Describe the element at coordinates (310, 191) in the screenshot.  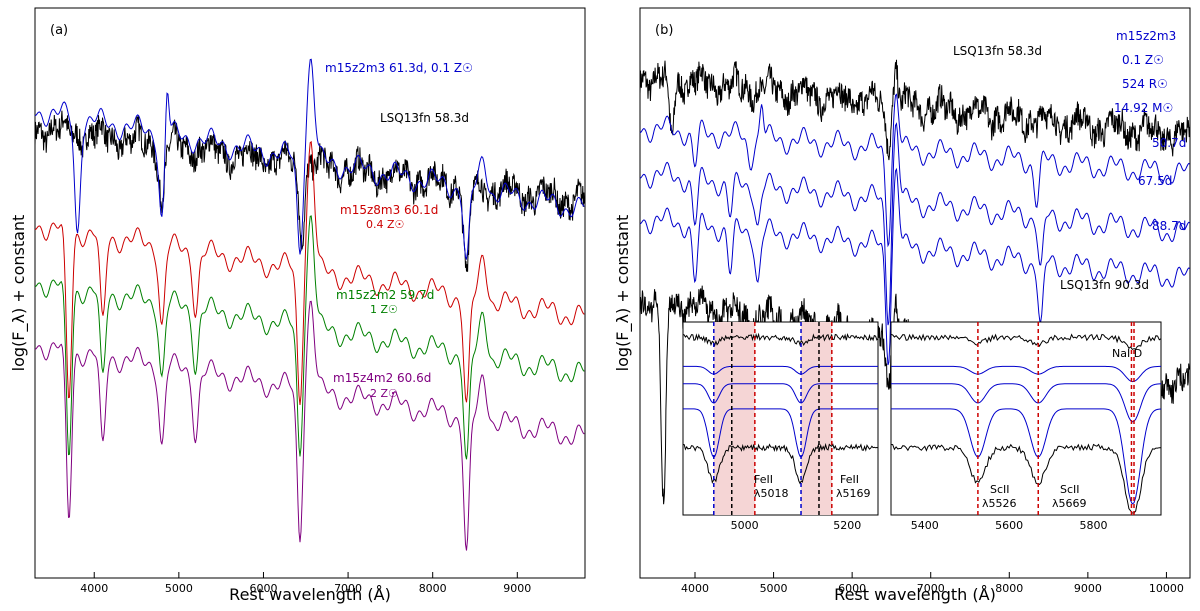
I see `panel-a-series-lsq13fn-58-3d` at that location.